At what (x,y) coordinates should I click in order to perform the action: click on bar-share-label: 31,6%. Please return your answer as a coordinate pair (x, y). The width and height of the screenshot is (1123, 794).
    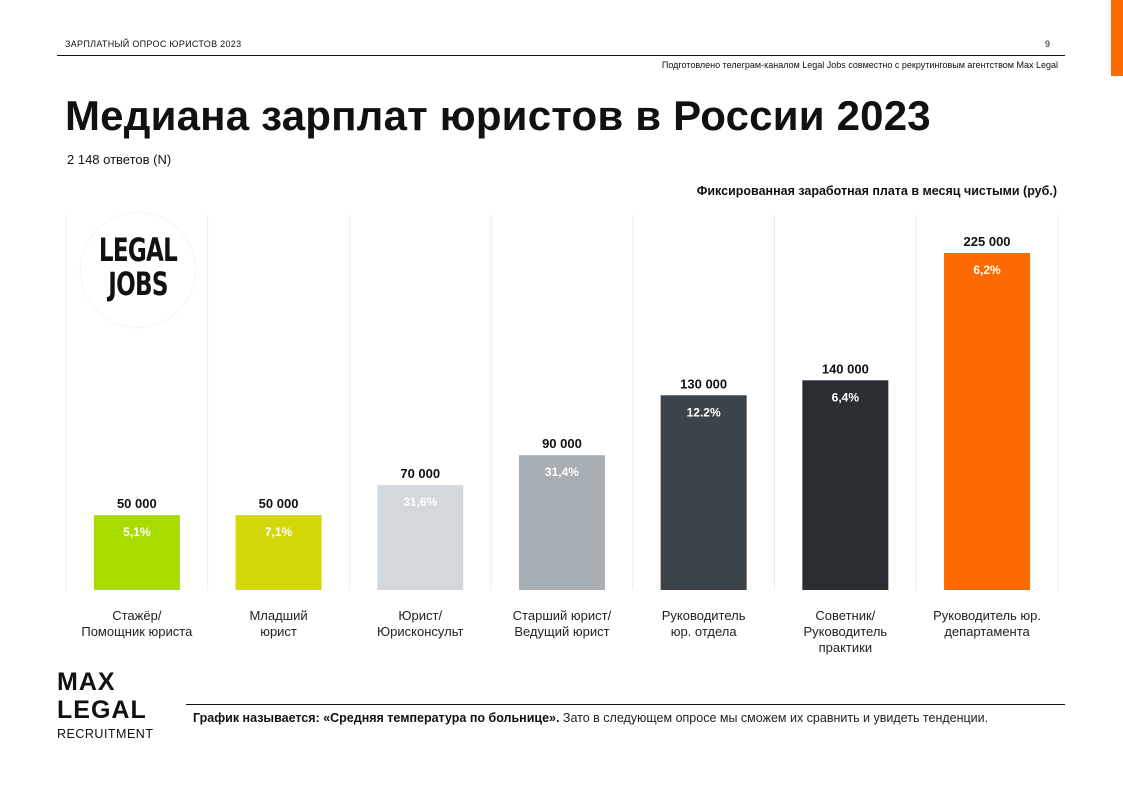
    Looking at the image, I should click on (420, 502).